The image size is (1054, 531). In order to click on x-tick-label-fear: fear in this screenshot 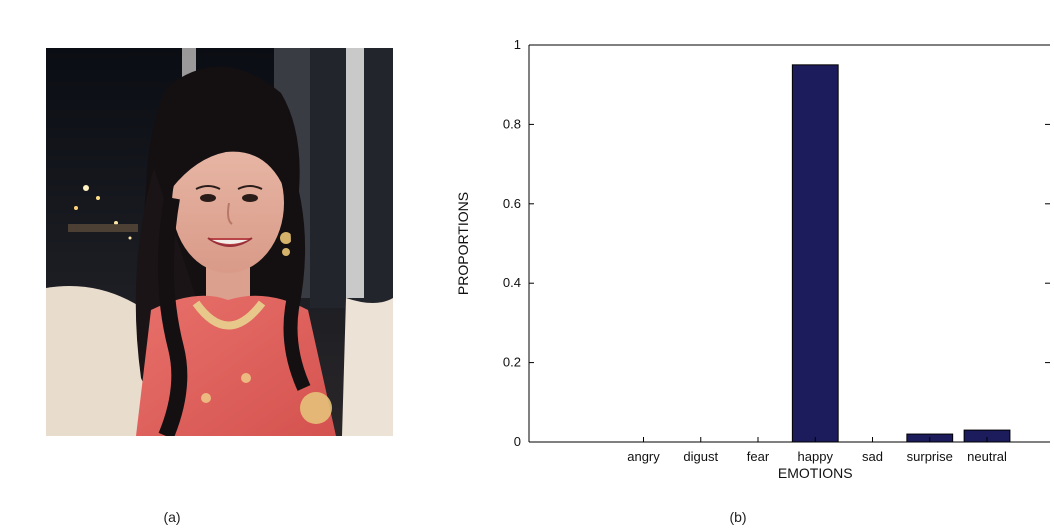, I will do `click(758, 456)`.